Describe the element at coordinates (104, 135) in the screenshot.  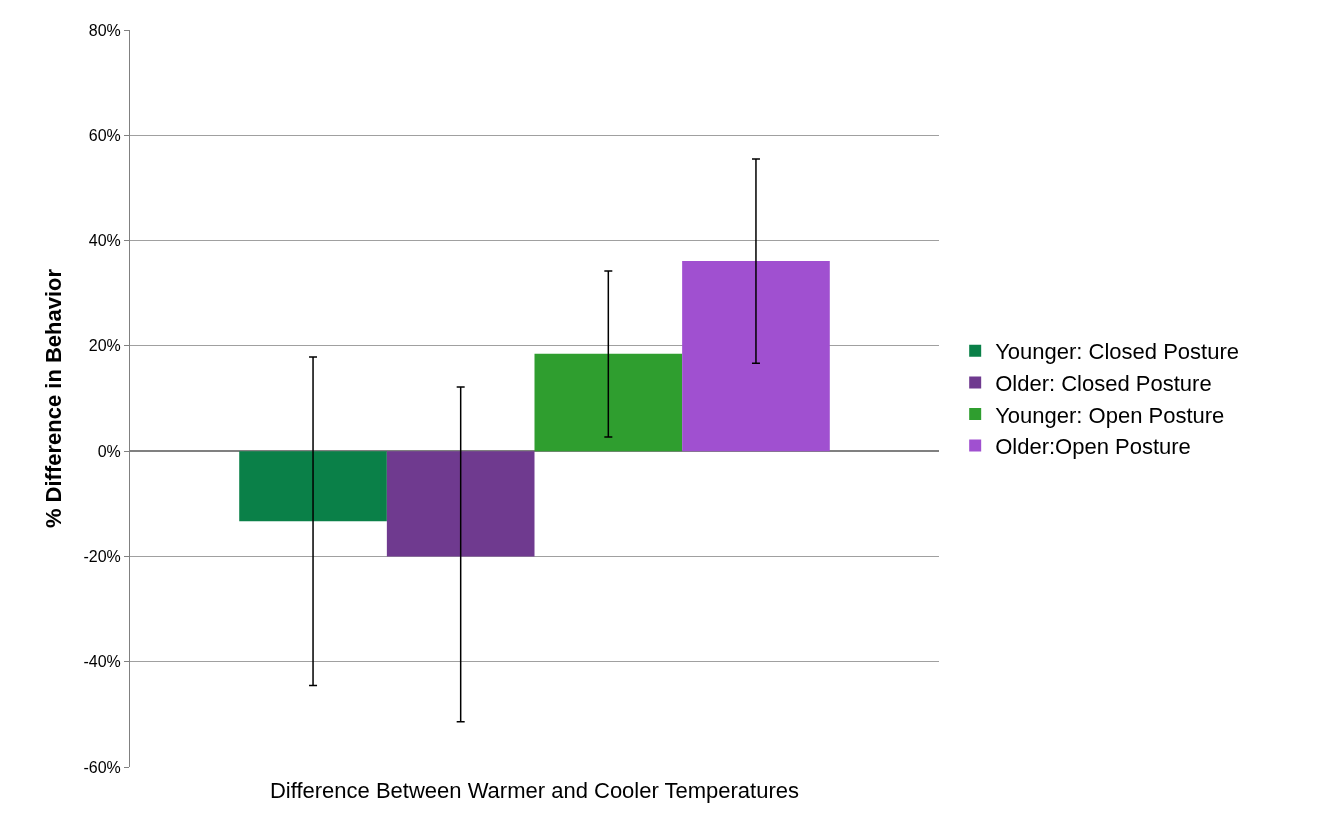
I see `y-tick-label: 60%` at that location.